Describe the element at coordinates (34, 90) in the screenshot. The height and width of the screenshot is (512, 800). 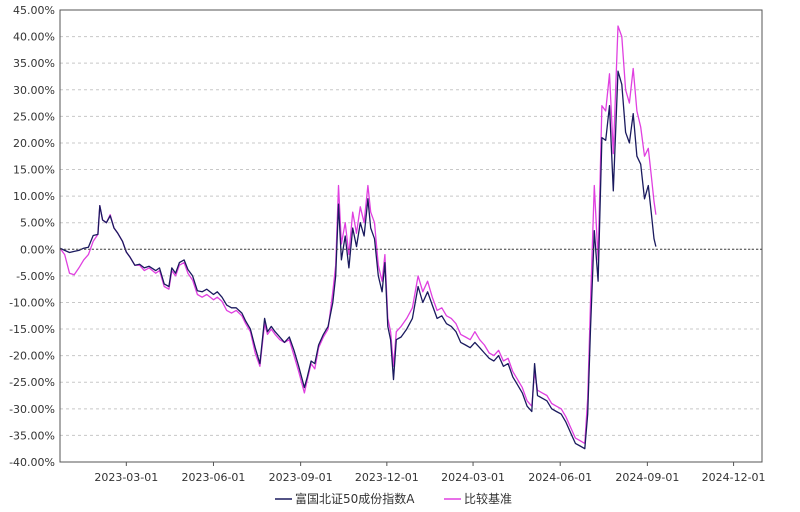
I see `y-tick-label: 30.00%` at that location.